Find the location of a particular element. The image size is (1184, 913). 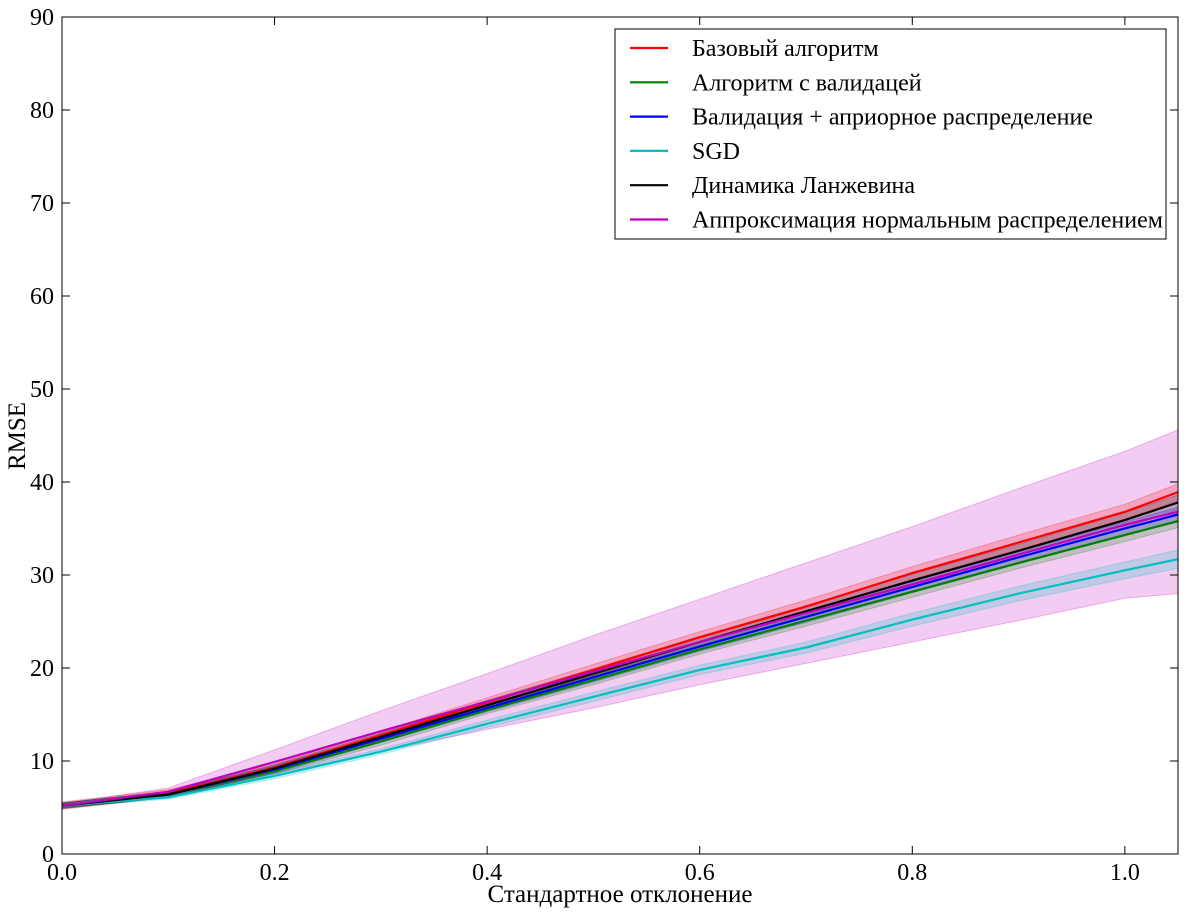

y-tick-label: 10 is located at coordinates (42, 762).